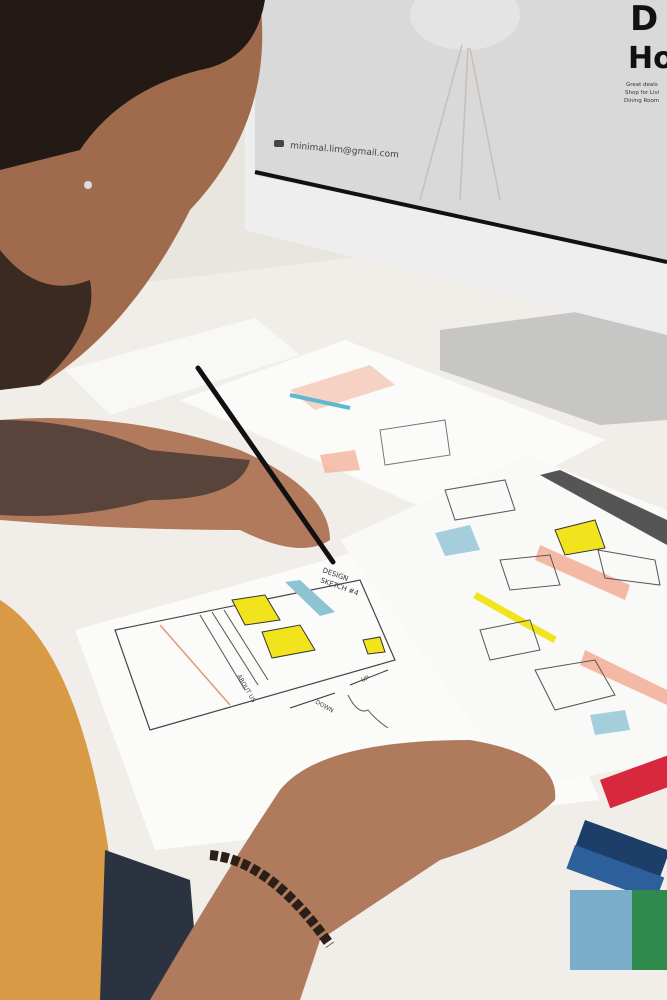 The height and width of the screenshot is (1000, 667). Describe the element at coordinates (46, 320) in the screenshot. I see `beard` at that location.